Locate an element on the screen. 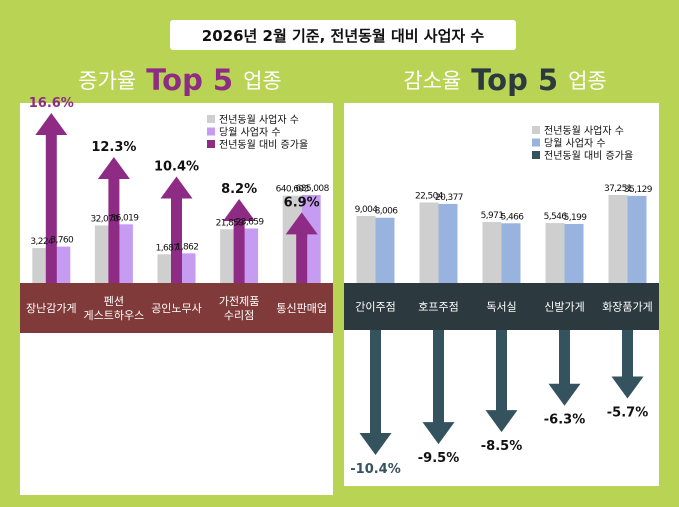 This screenshot has width=679, height=507. increase-legend-label: 전년동월 사업자 수 is located at coordinates (259, 119).